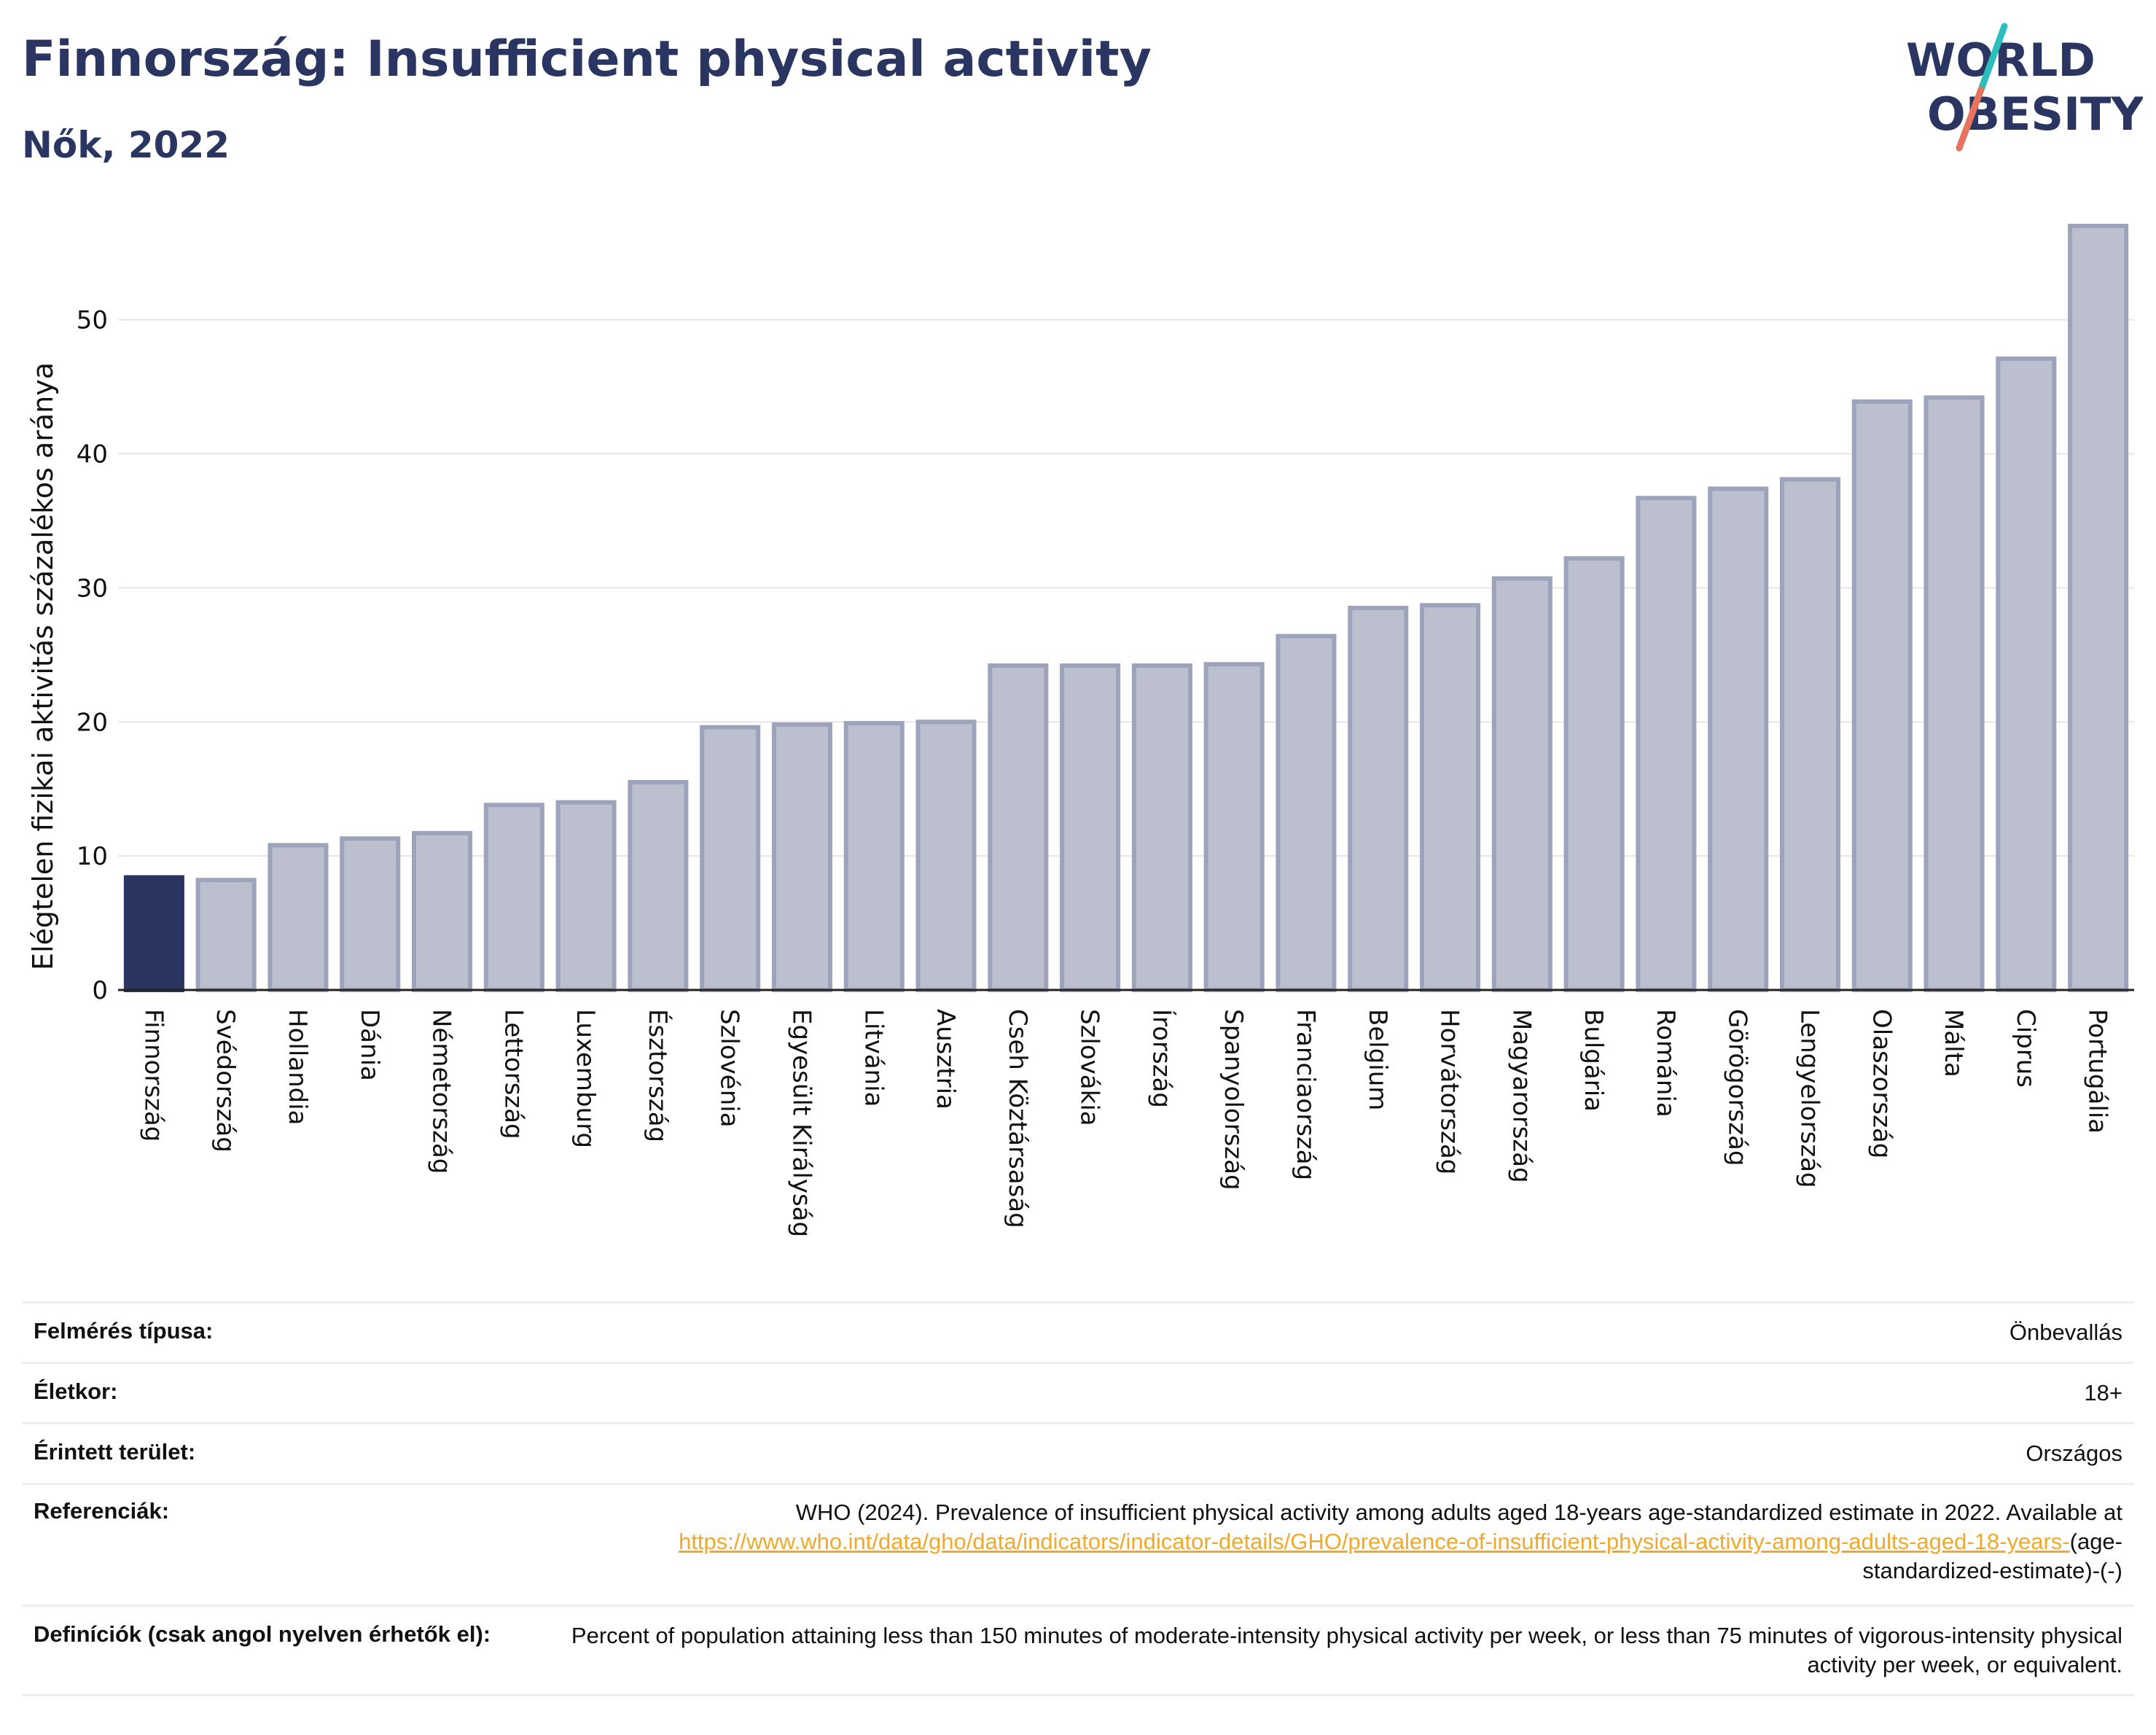 This screenshot has width=2156, height=1735. I want to click on references-suffix: (age-standardized-estimate)-(-), so click(1992, 1556).